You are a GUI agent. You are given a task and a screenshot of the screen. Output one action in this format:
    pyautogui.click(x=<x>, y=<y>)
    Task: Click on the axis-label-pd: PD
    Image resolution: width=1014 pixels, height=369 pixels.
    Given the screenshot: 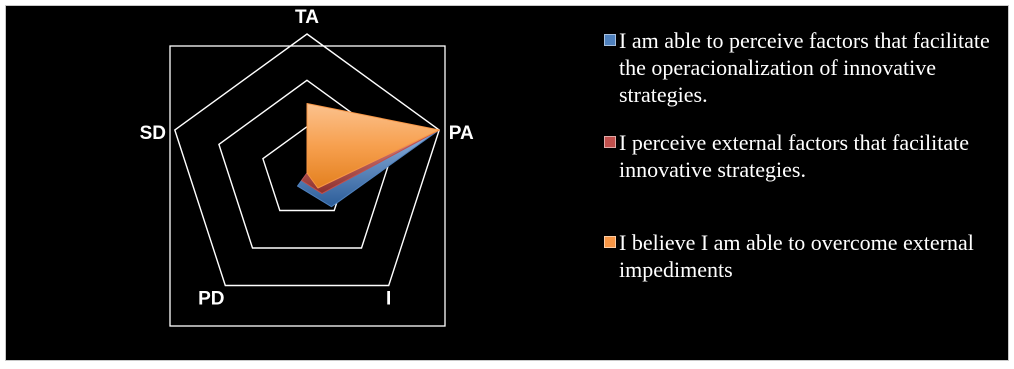 What is the action you would take?
    pyautogui.click(x=211, y=299)
    